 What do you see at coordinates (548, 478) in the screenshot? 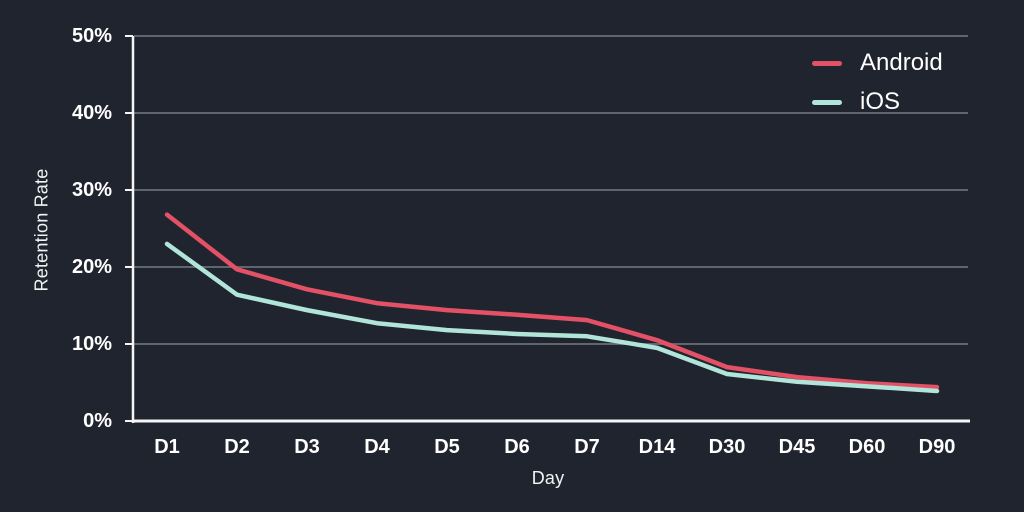
I see `x-axis-title: Day` at bounding box center [548, 478].